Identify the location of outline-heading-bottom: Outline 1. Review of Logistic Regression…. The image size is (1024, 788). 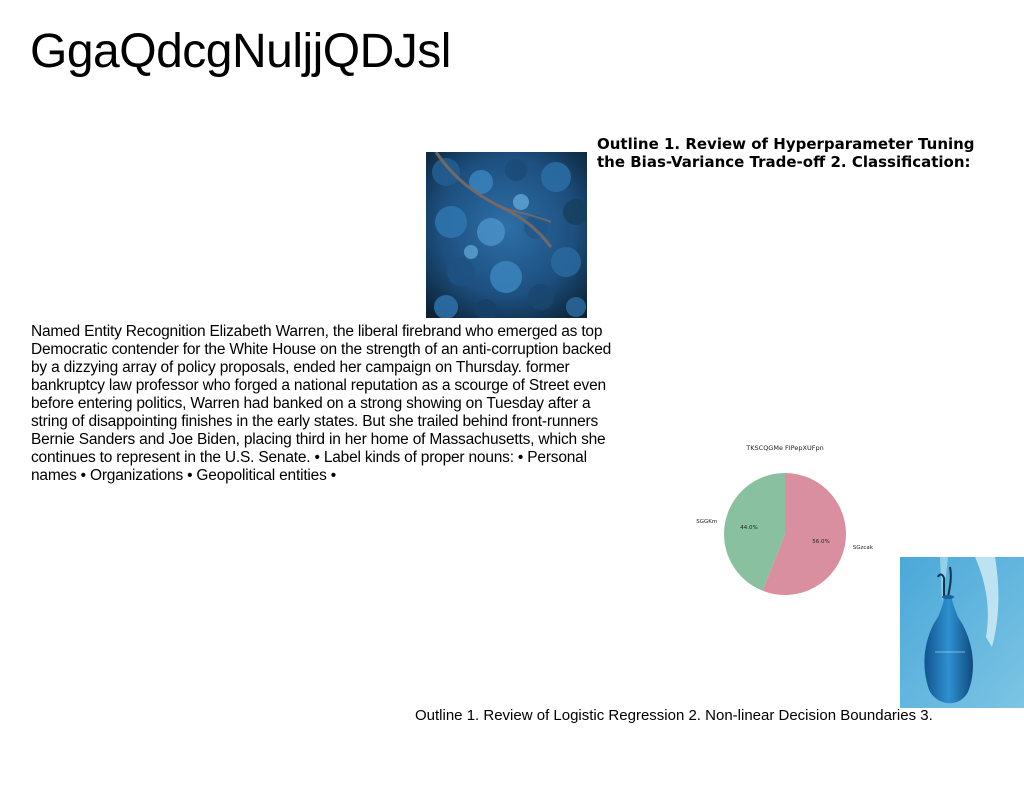
(674, 715).